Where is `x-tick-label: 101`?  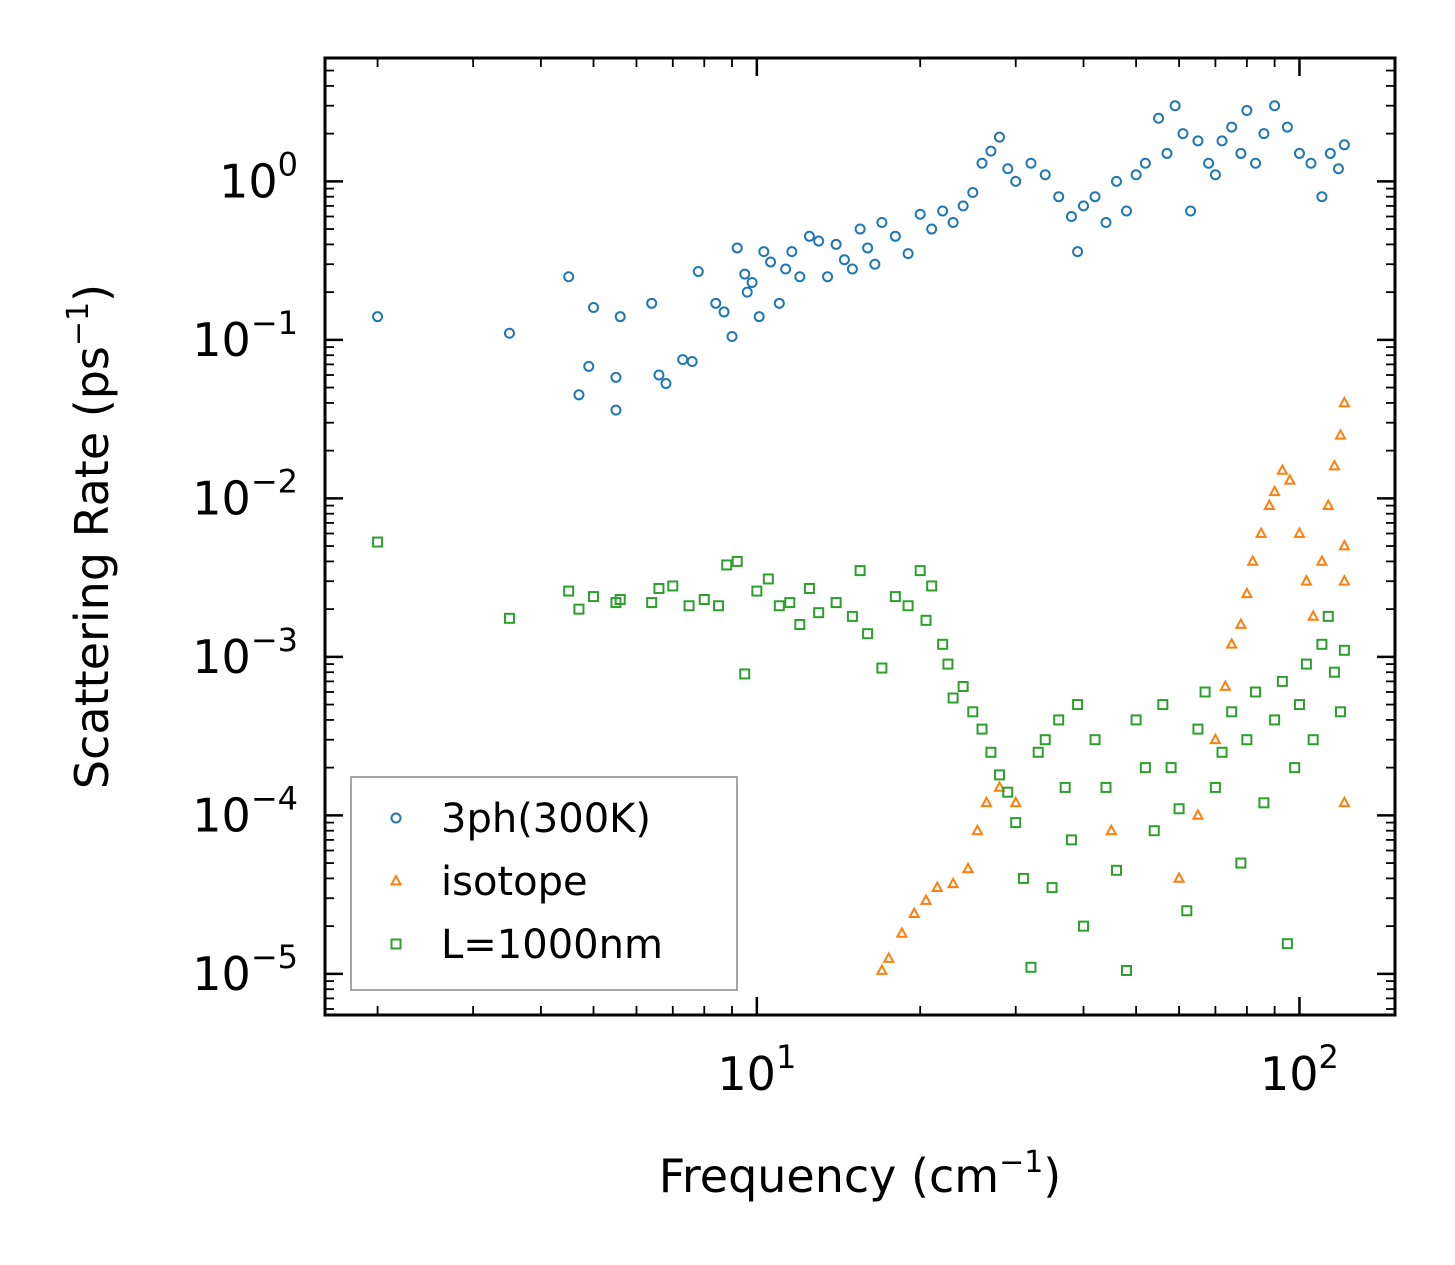 x-tick-label: 101 is located at coordinates (756, 1069).